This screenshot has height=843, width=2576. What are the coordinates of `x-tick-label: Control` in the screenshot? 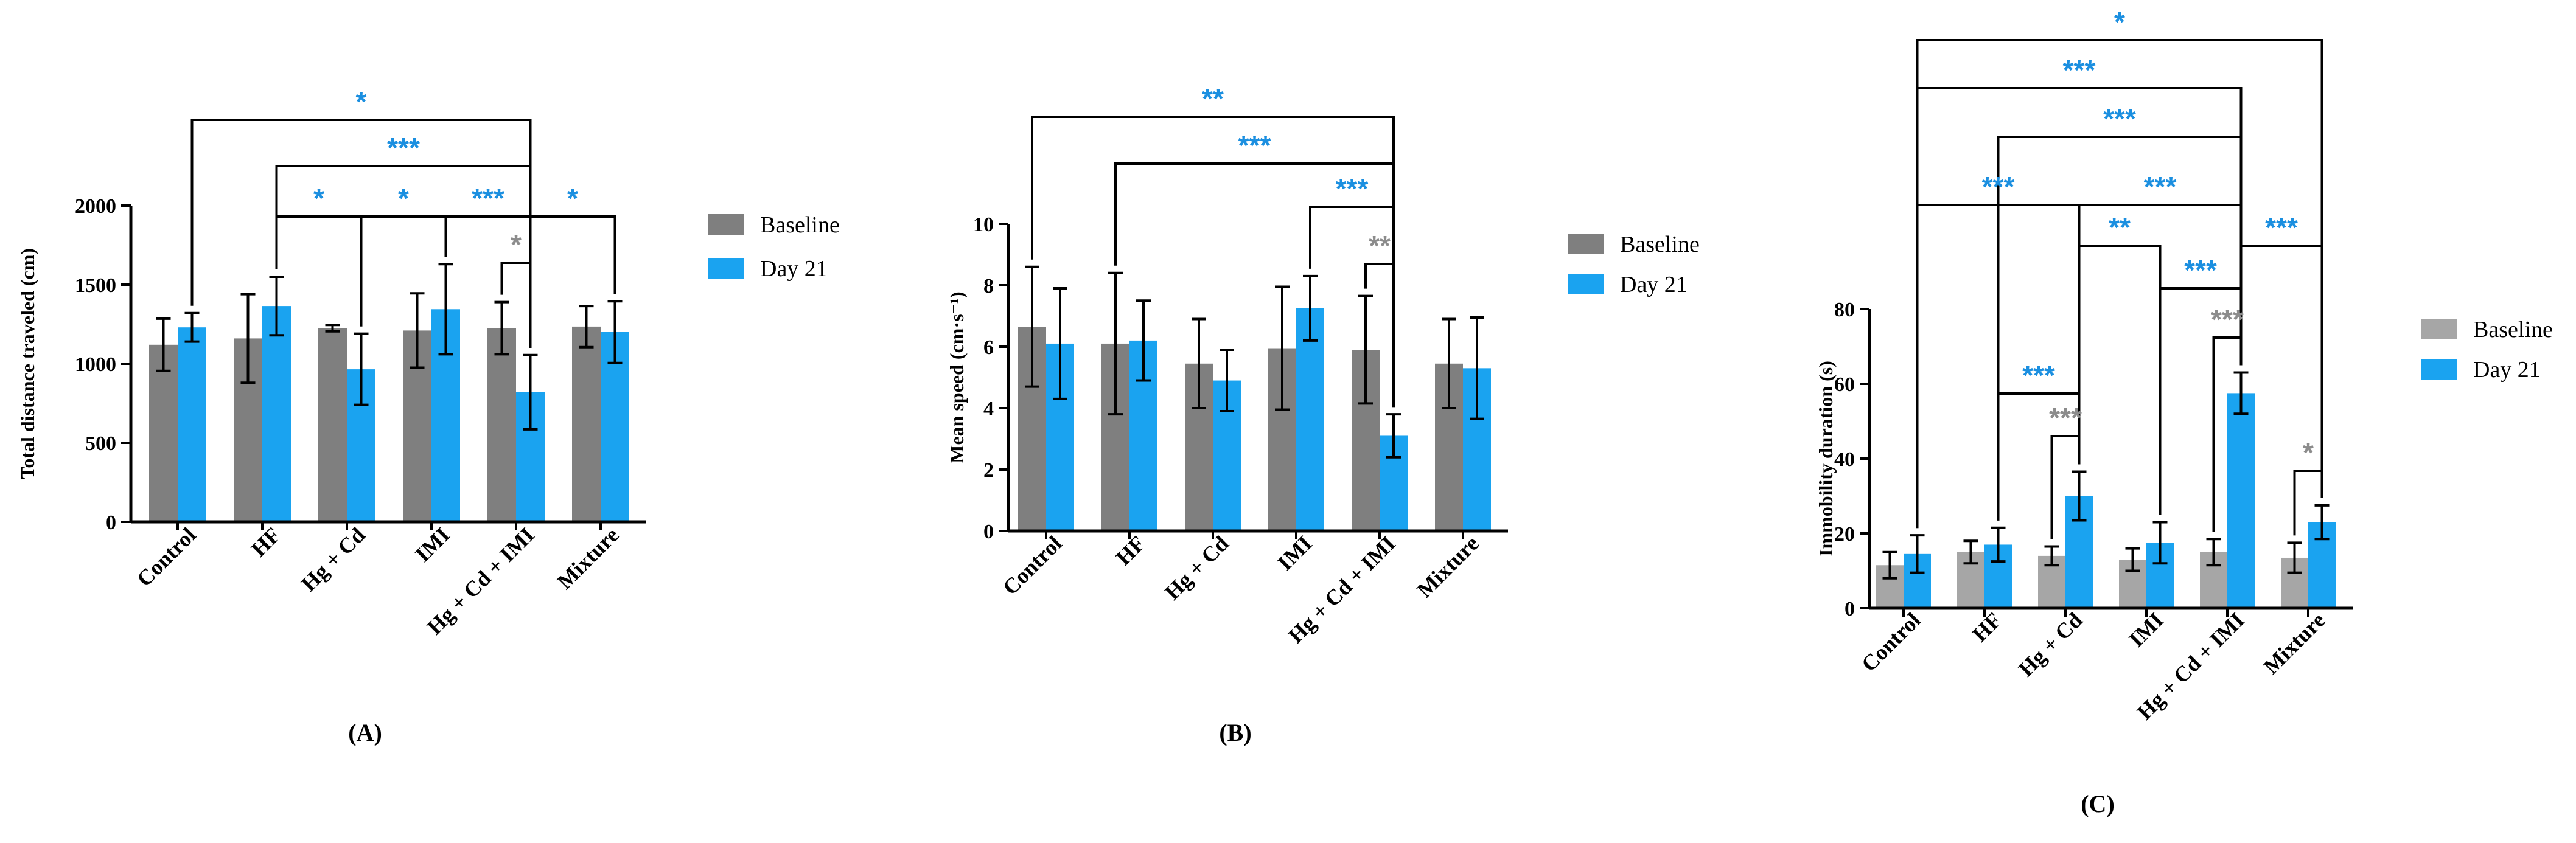 It's located at (1891, 642).